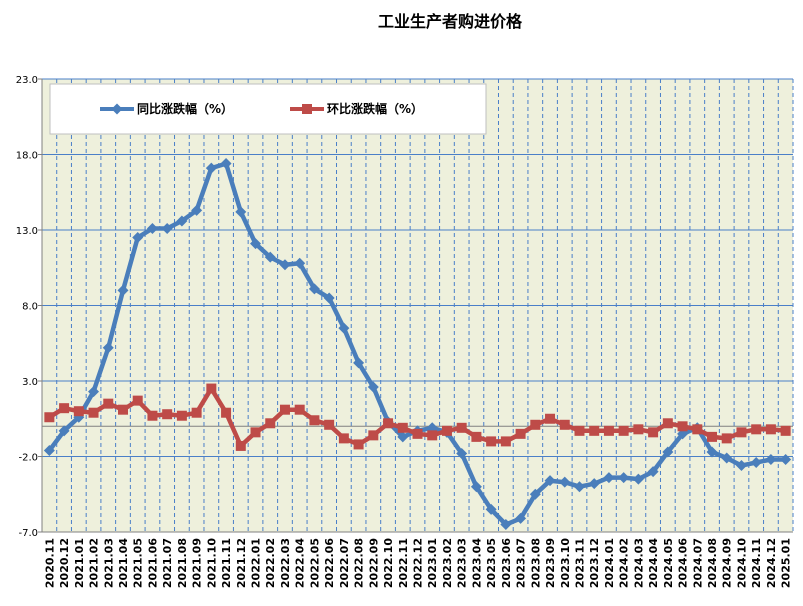  Describe the element at coordinates (609, 563) in the screenshot. I see `x-tick-label: 2024.01` at that location.